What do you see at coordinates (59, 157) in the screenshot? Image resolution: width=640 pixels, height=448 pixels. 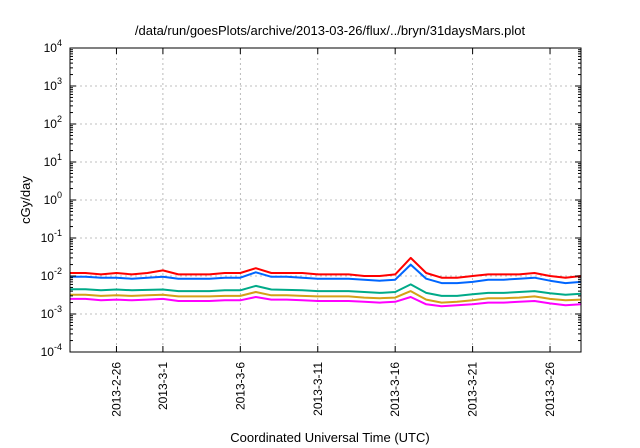 I see `y-tick-exponent: 1` at bounding box center [59, 157].